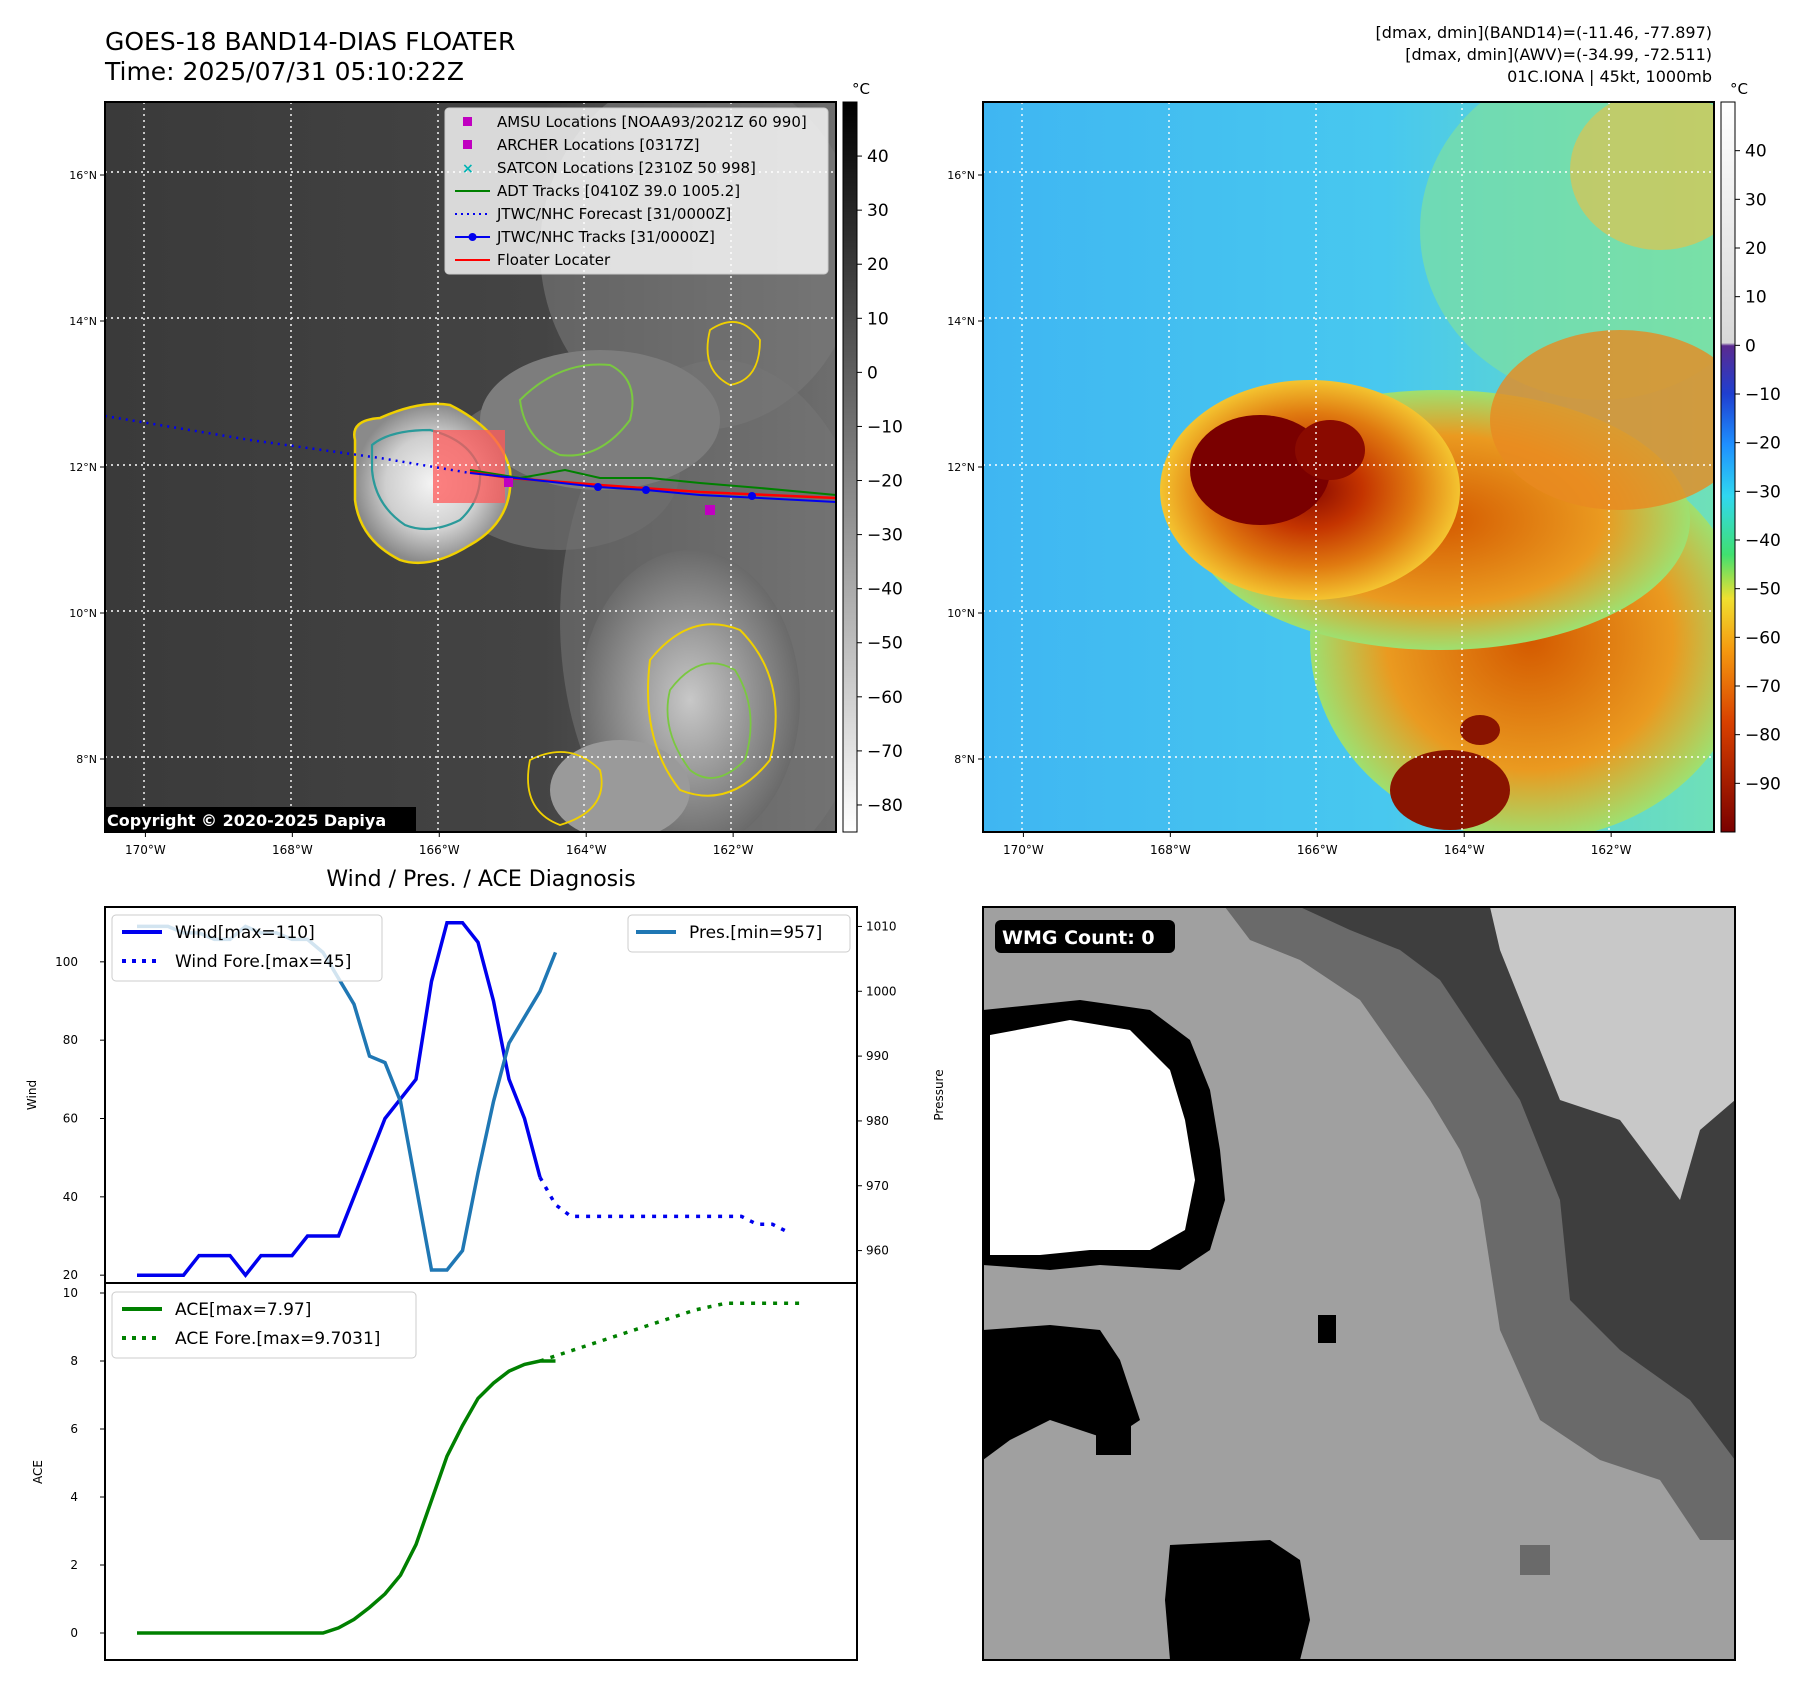  Describe the element at coordinates (652, 487) in the screenshot. I see `jtwc-track` at that location.